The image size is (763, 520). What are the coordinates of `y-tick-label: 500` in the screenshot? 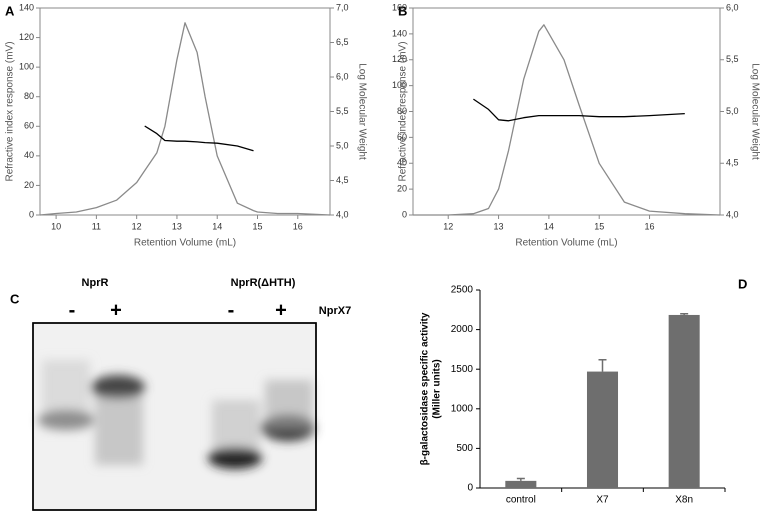 It's located at (464, 448).